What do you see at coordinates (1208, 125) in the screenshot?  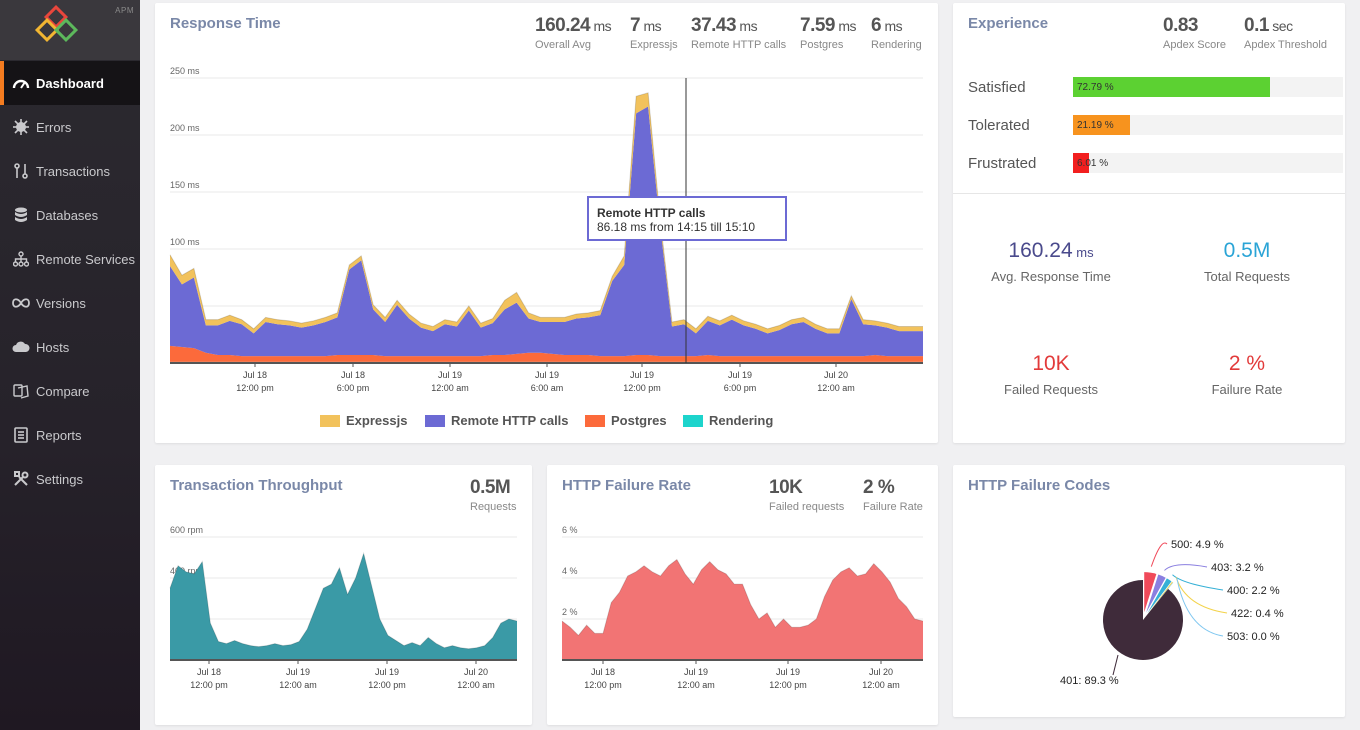 I see `apdex-bar: 21.19 %` at bounding box center [1208, 125].